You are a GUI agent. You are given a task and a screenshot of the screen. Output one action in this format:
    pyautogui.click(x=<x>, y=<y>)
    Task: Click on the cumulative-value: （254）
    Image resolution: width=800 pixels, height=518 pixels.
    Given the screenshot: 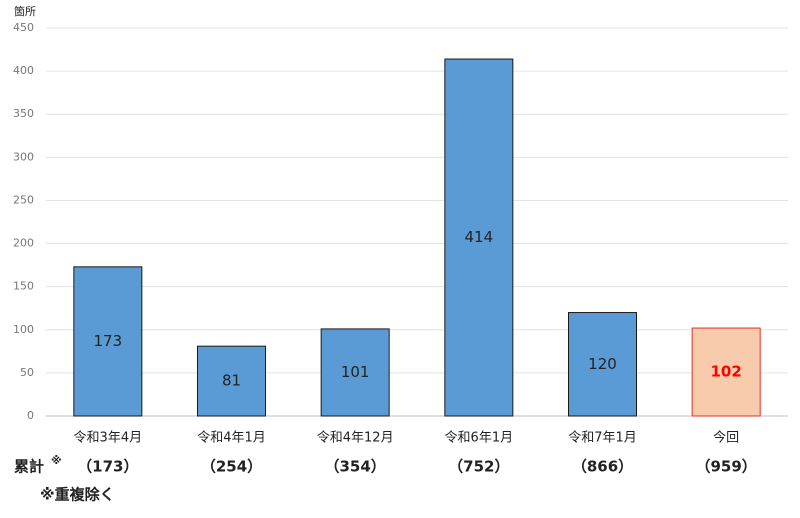 What is the action you would take?
    pyautogui.click(x=231, y=467)
    